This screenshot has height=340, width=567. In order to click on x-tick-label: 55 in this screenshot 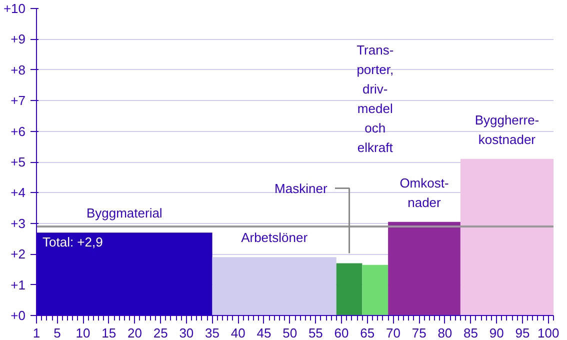, I will do `click(315, 333)`.